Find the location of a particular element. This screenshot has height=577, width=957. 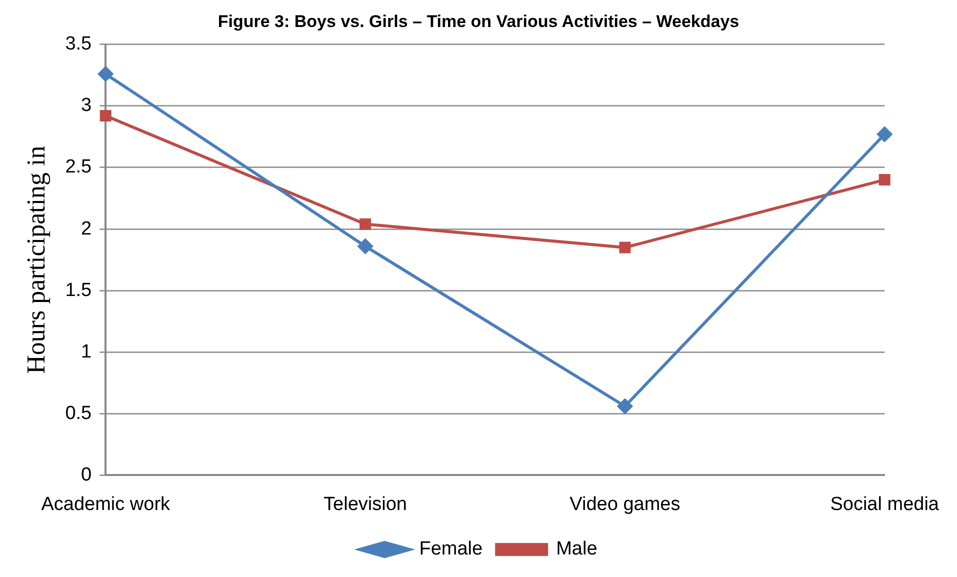

y-tick-label: 1.5 is located at coordinates (78, 290).